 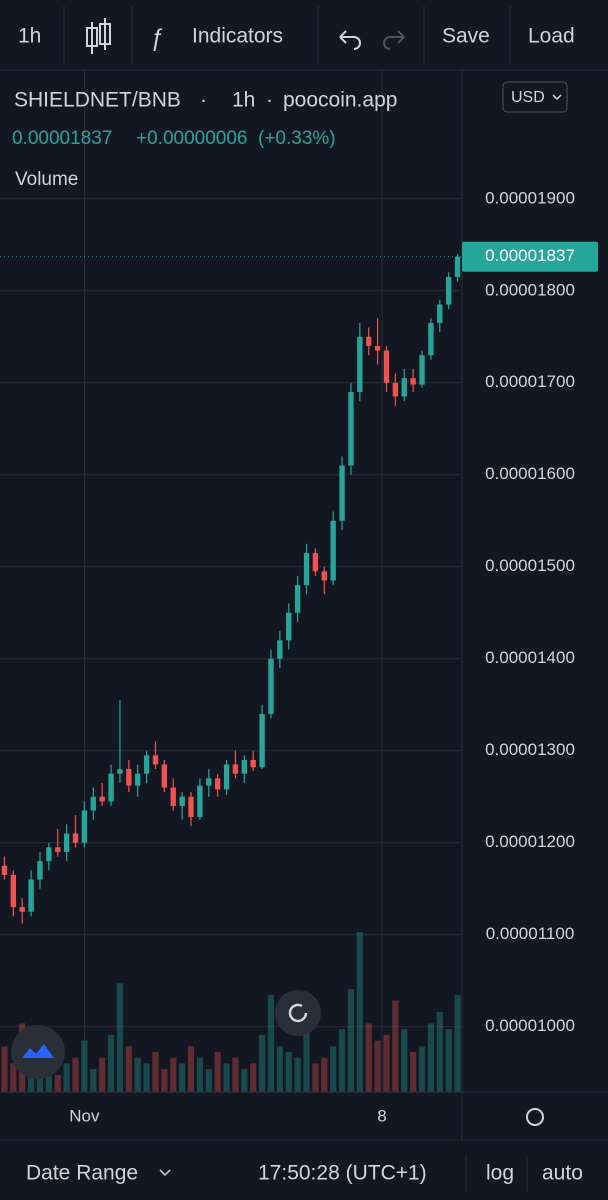 What do you see at coordinates (562, 1173) in the screenshot?
I see `auto-button: auto` at bounding box center [562, 1173].